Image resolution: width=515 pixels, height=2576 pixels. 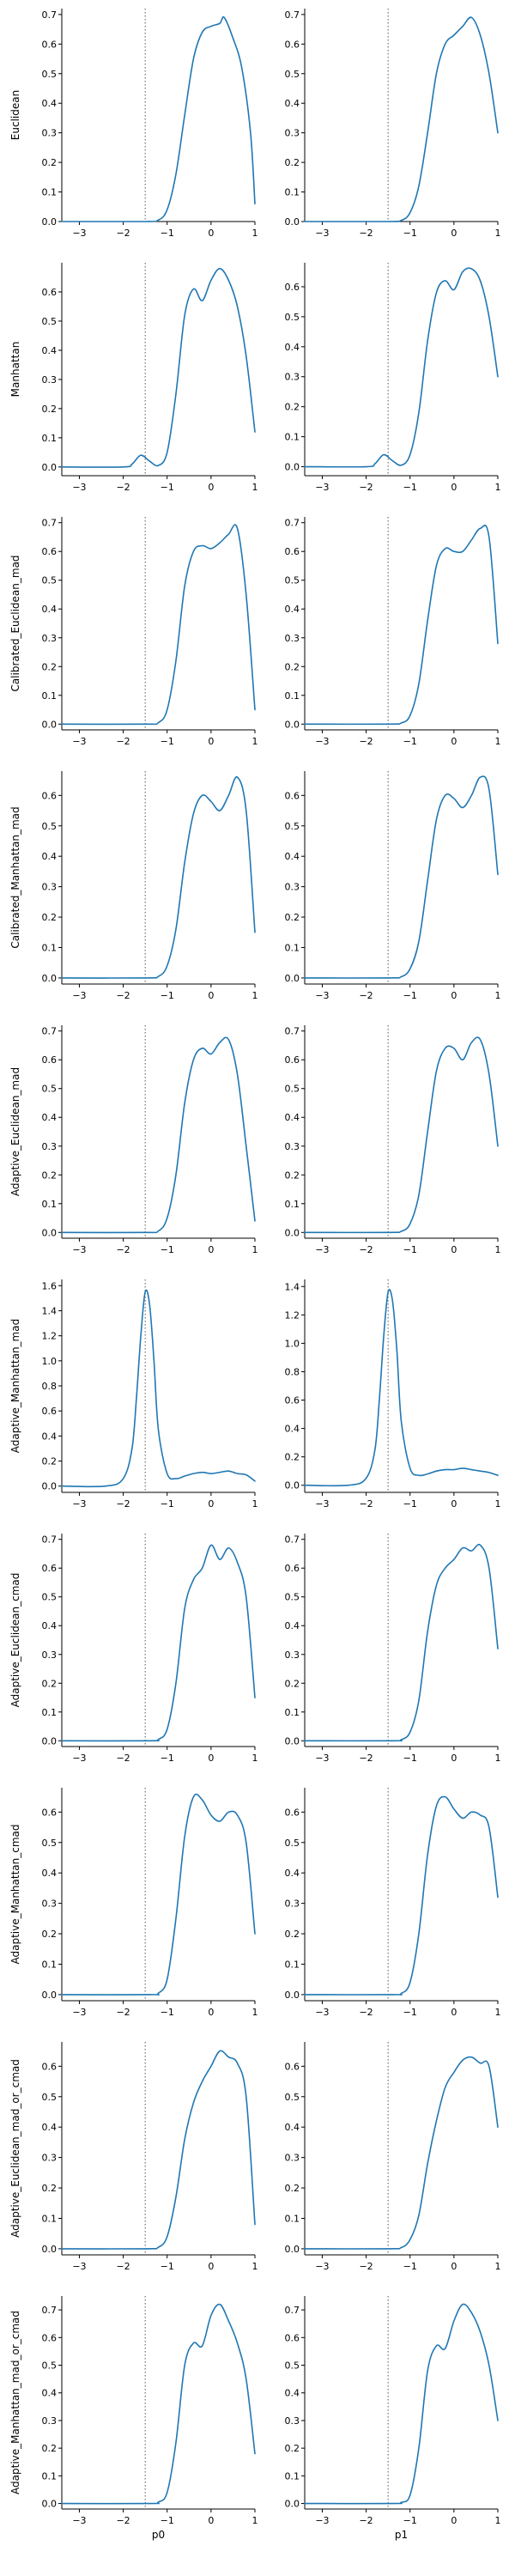 What do you see at coordinates (15, 1386) in the screenshot?
I see `ylabel-row-5: Adaptive_Manhattan_mad` at bounding box center [15, 1386].